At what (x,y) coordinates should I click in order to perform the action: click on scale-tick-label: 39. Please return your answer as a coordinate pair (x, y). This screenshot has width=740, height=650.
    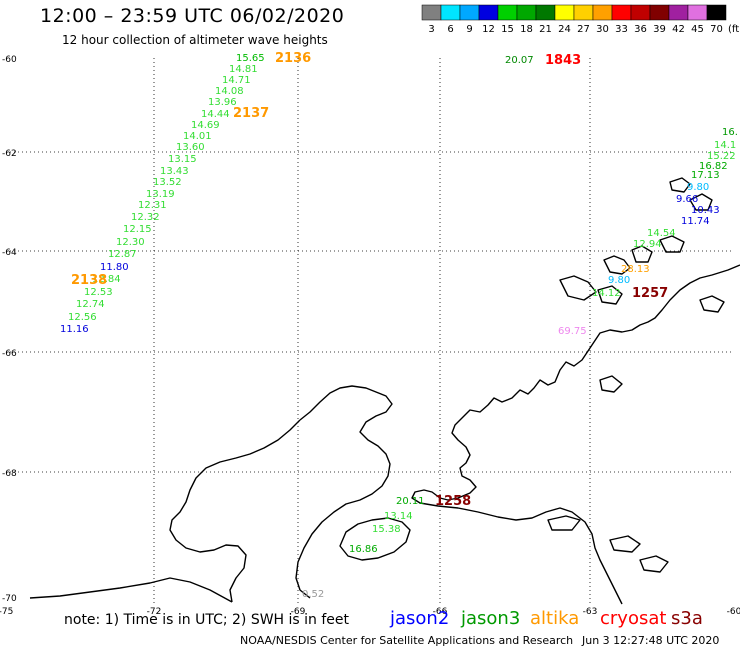
    Looking at the image, I should click on (659, 29).